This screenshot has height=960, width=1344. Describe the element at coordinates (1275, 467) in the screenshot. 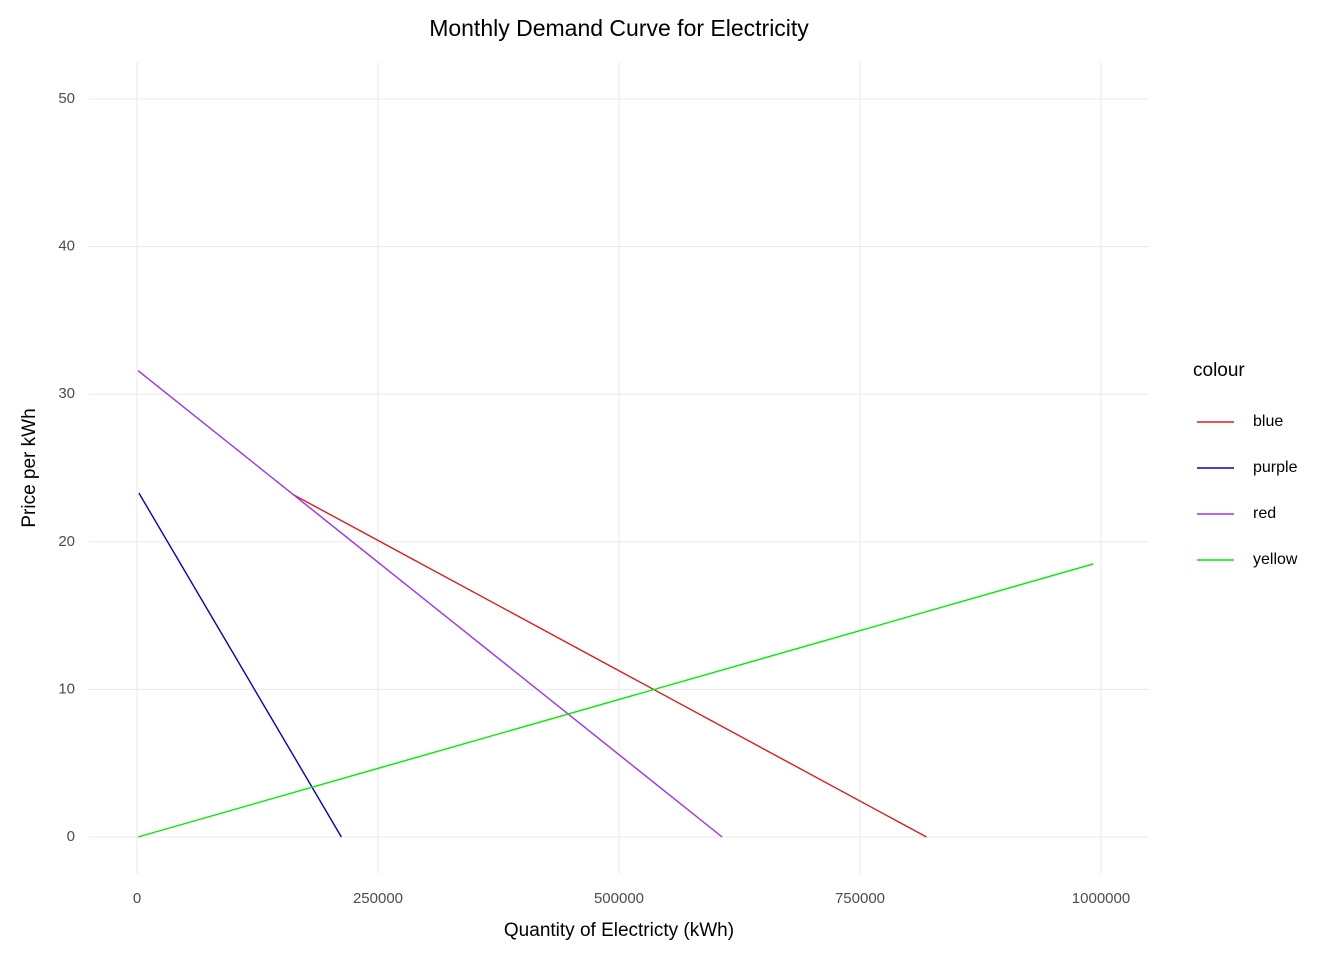

I see `legend-label: purple` at that location.